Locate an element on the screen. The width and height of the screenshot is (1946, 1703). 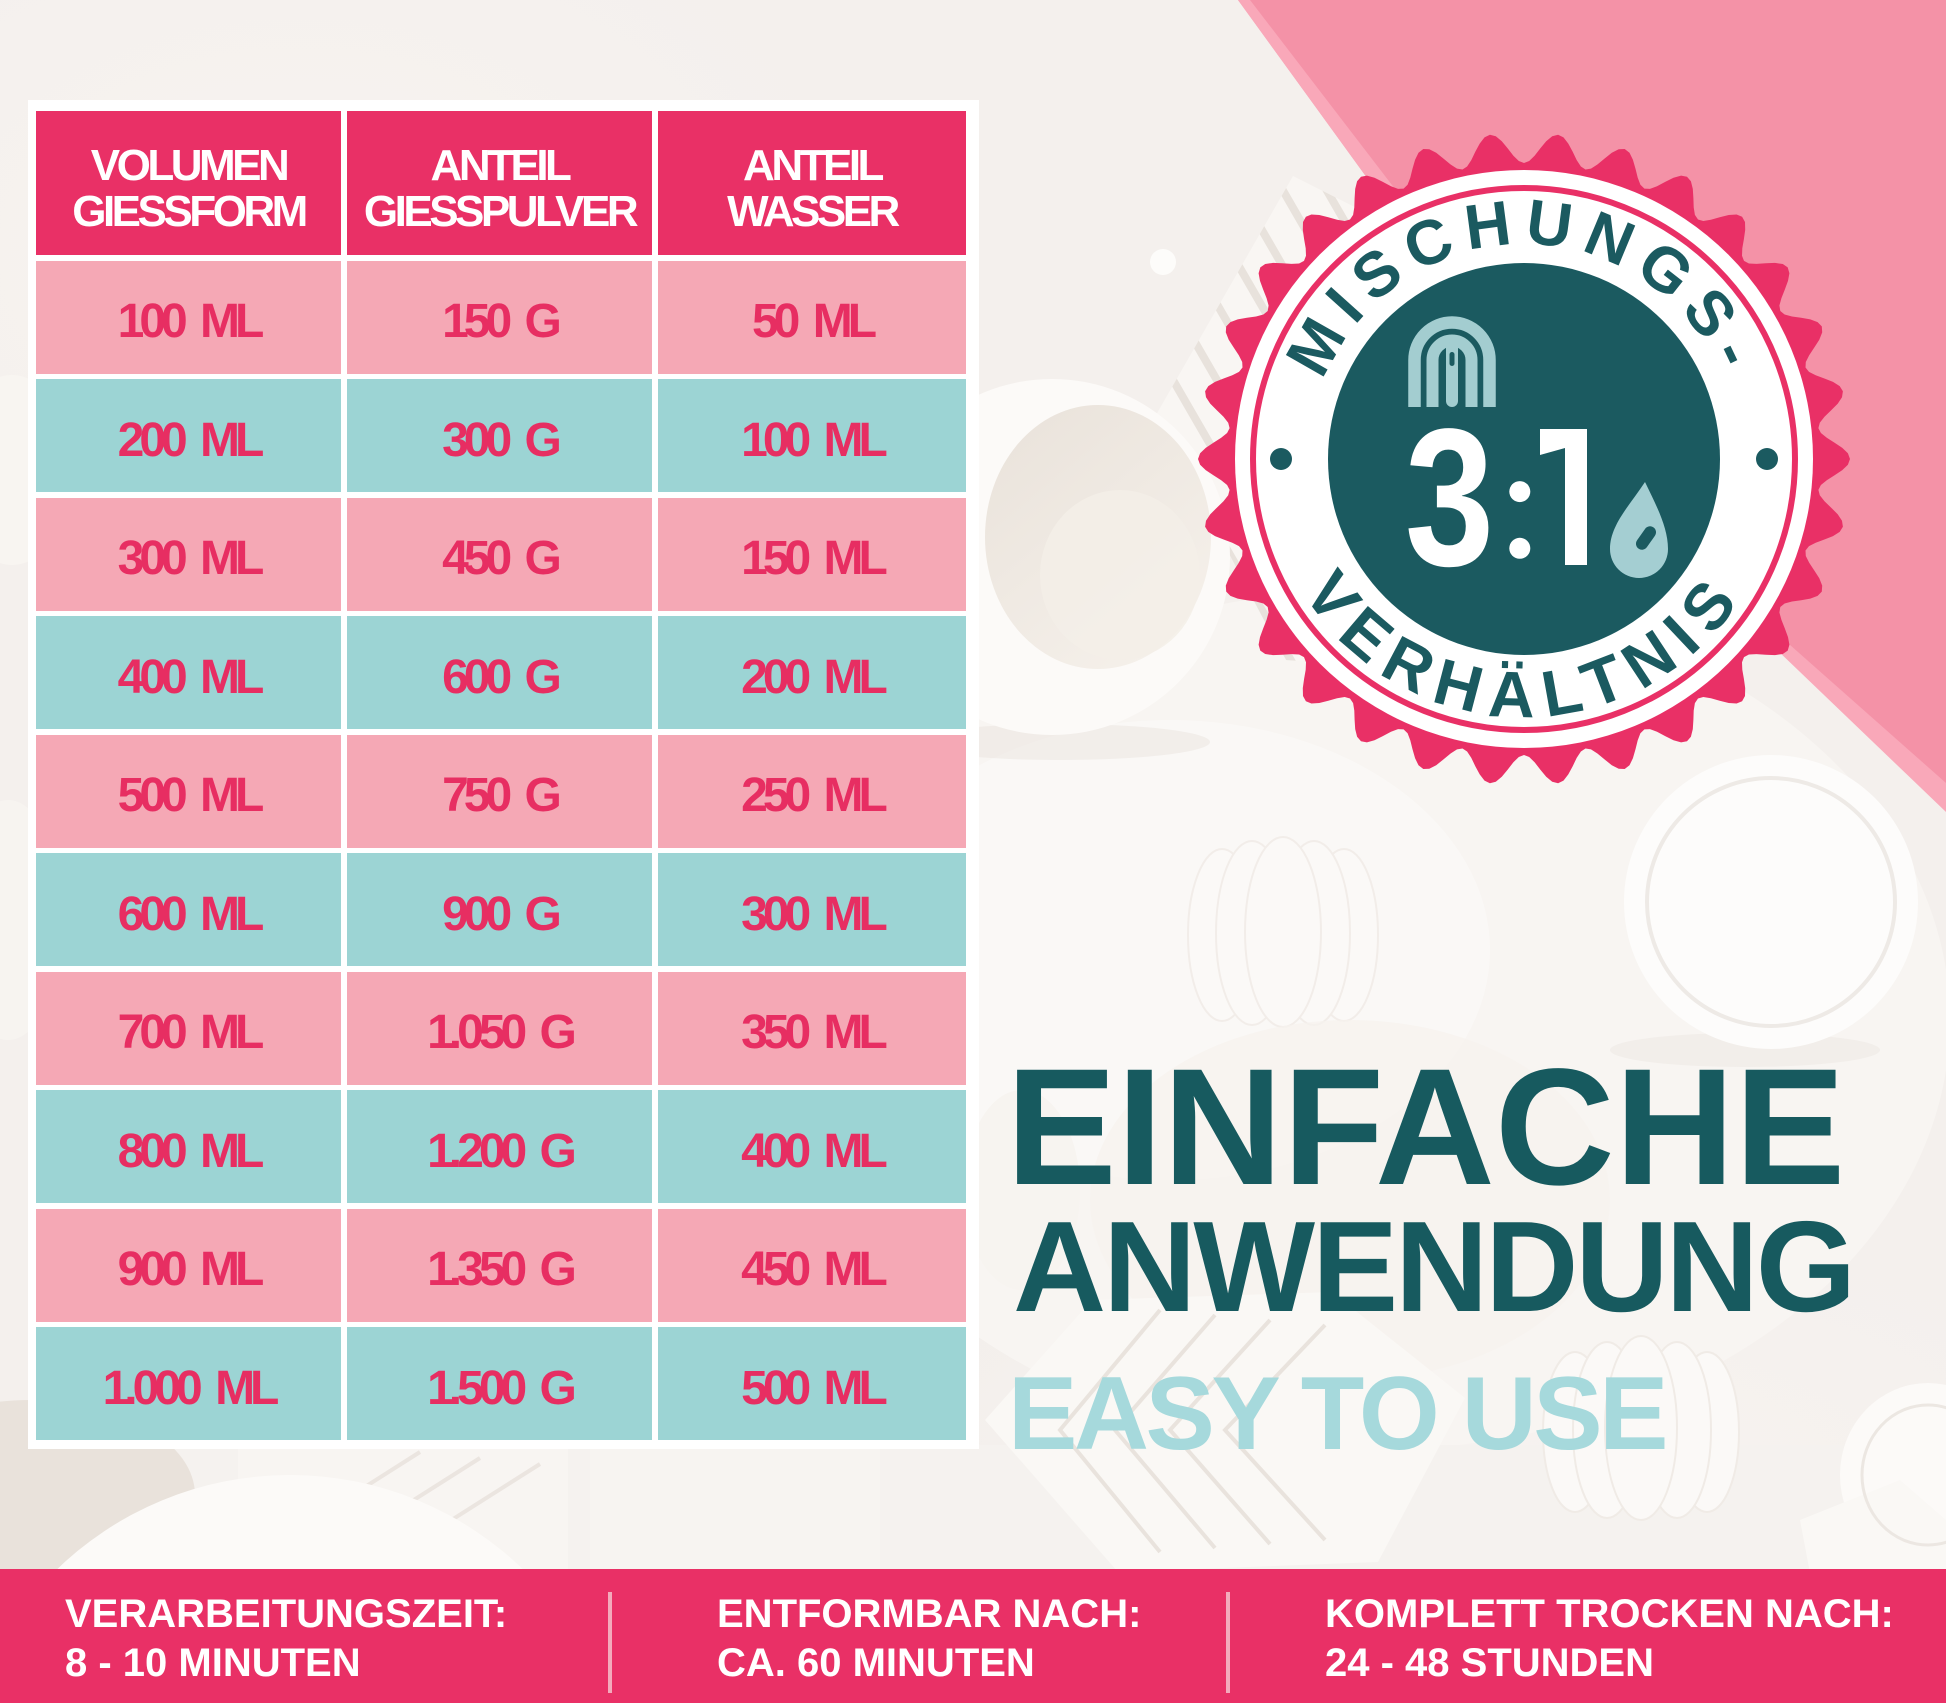
svg-text: 3 is located at coordinates (1449, 497).